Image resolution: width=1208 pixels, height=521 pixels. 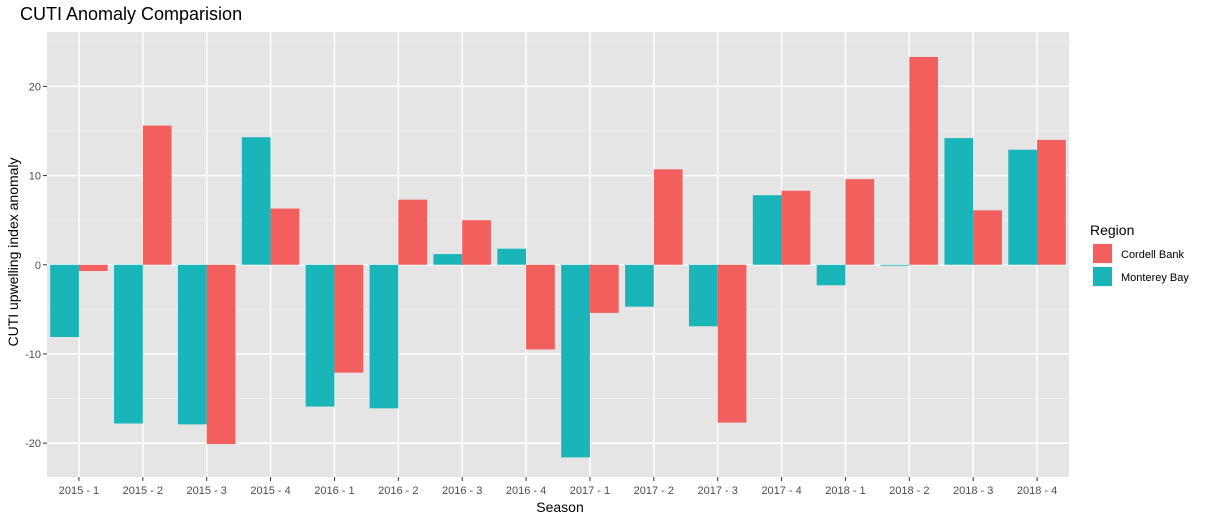 I want to click on x-tick-label: 2018 - 3, so click(x=973, y=491).